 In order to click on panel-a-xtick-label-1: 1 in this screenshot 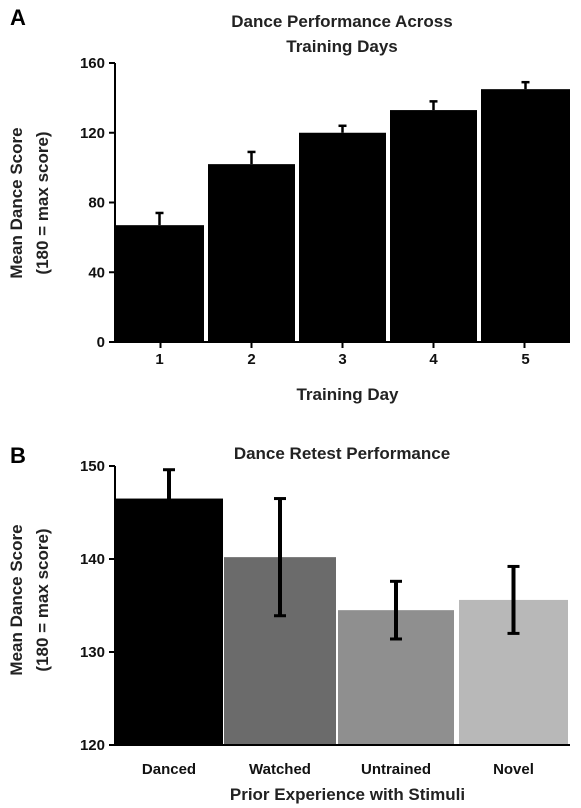, I will do `click(159, 359)`.